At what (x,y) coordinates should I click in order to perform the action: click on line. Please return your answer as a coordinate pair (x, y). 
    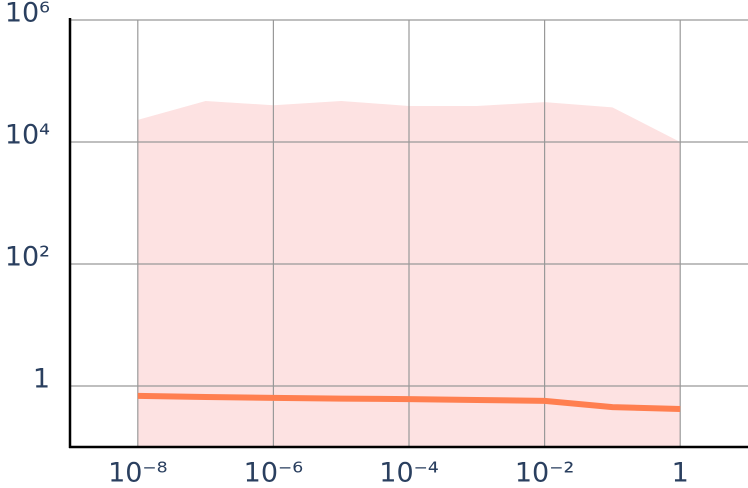
    Looking at the image, I should click on (409, 402).